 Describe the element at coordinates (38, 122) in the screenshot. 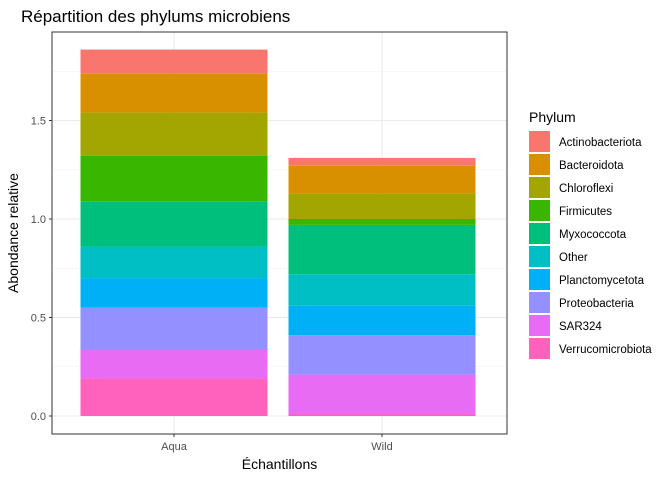

I see `y-tick-label: 1.5` at that location.